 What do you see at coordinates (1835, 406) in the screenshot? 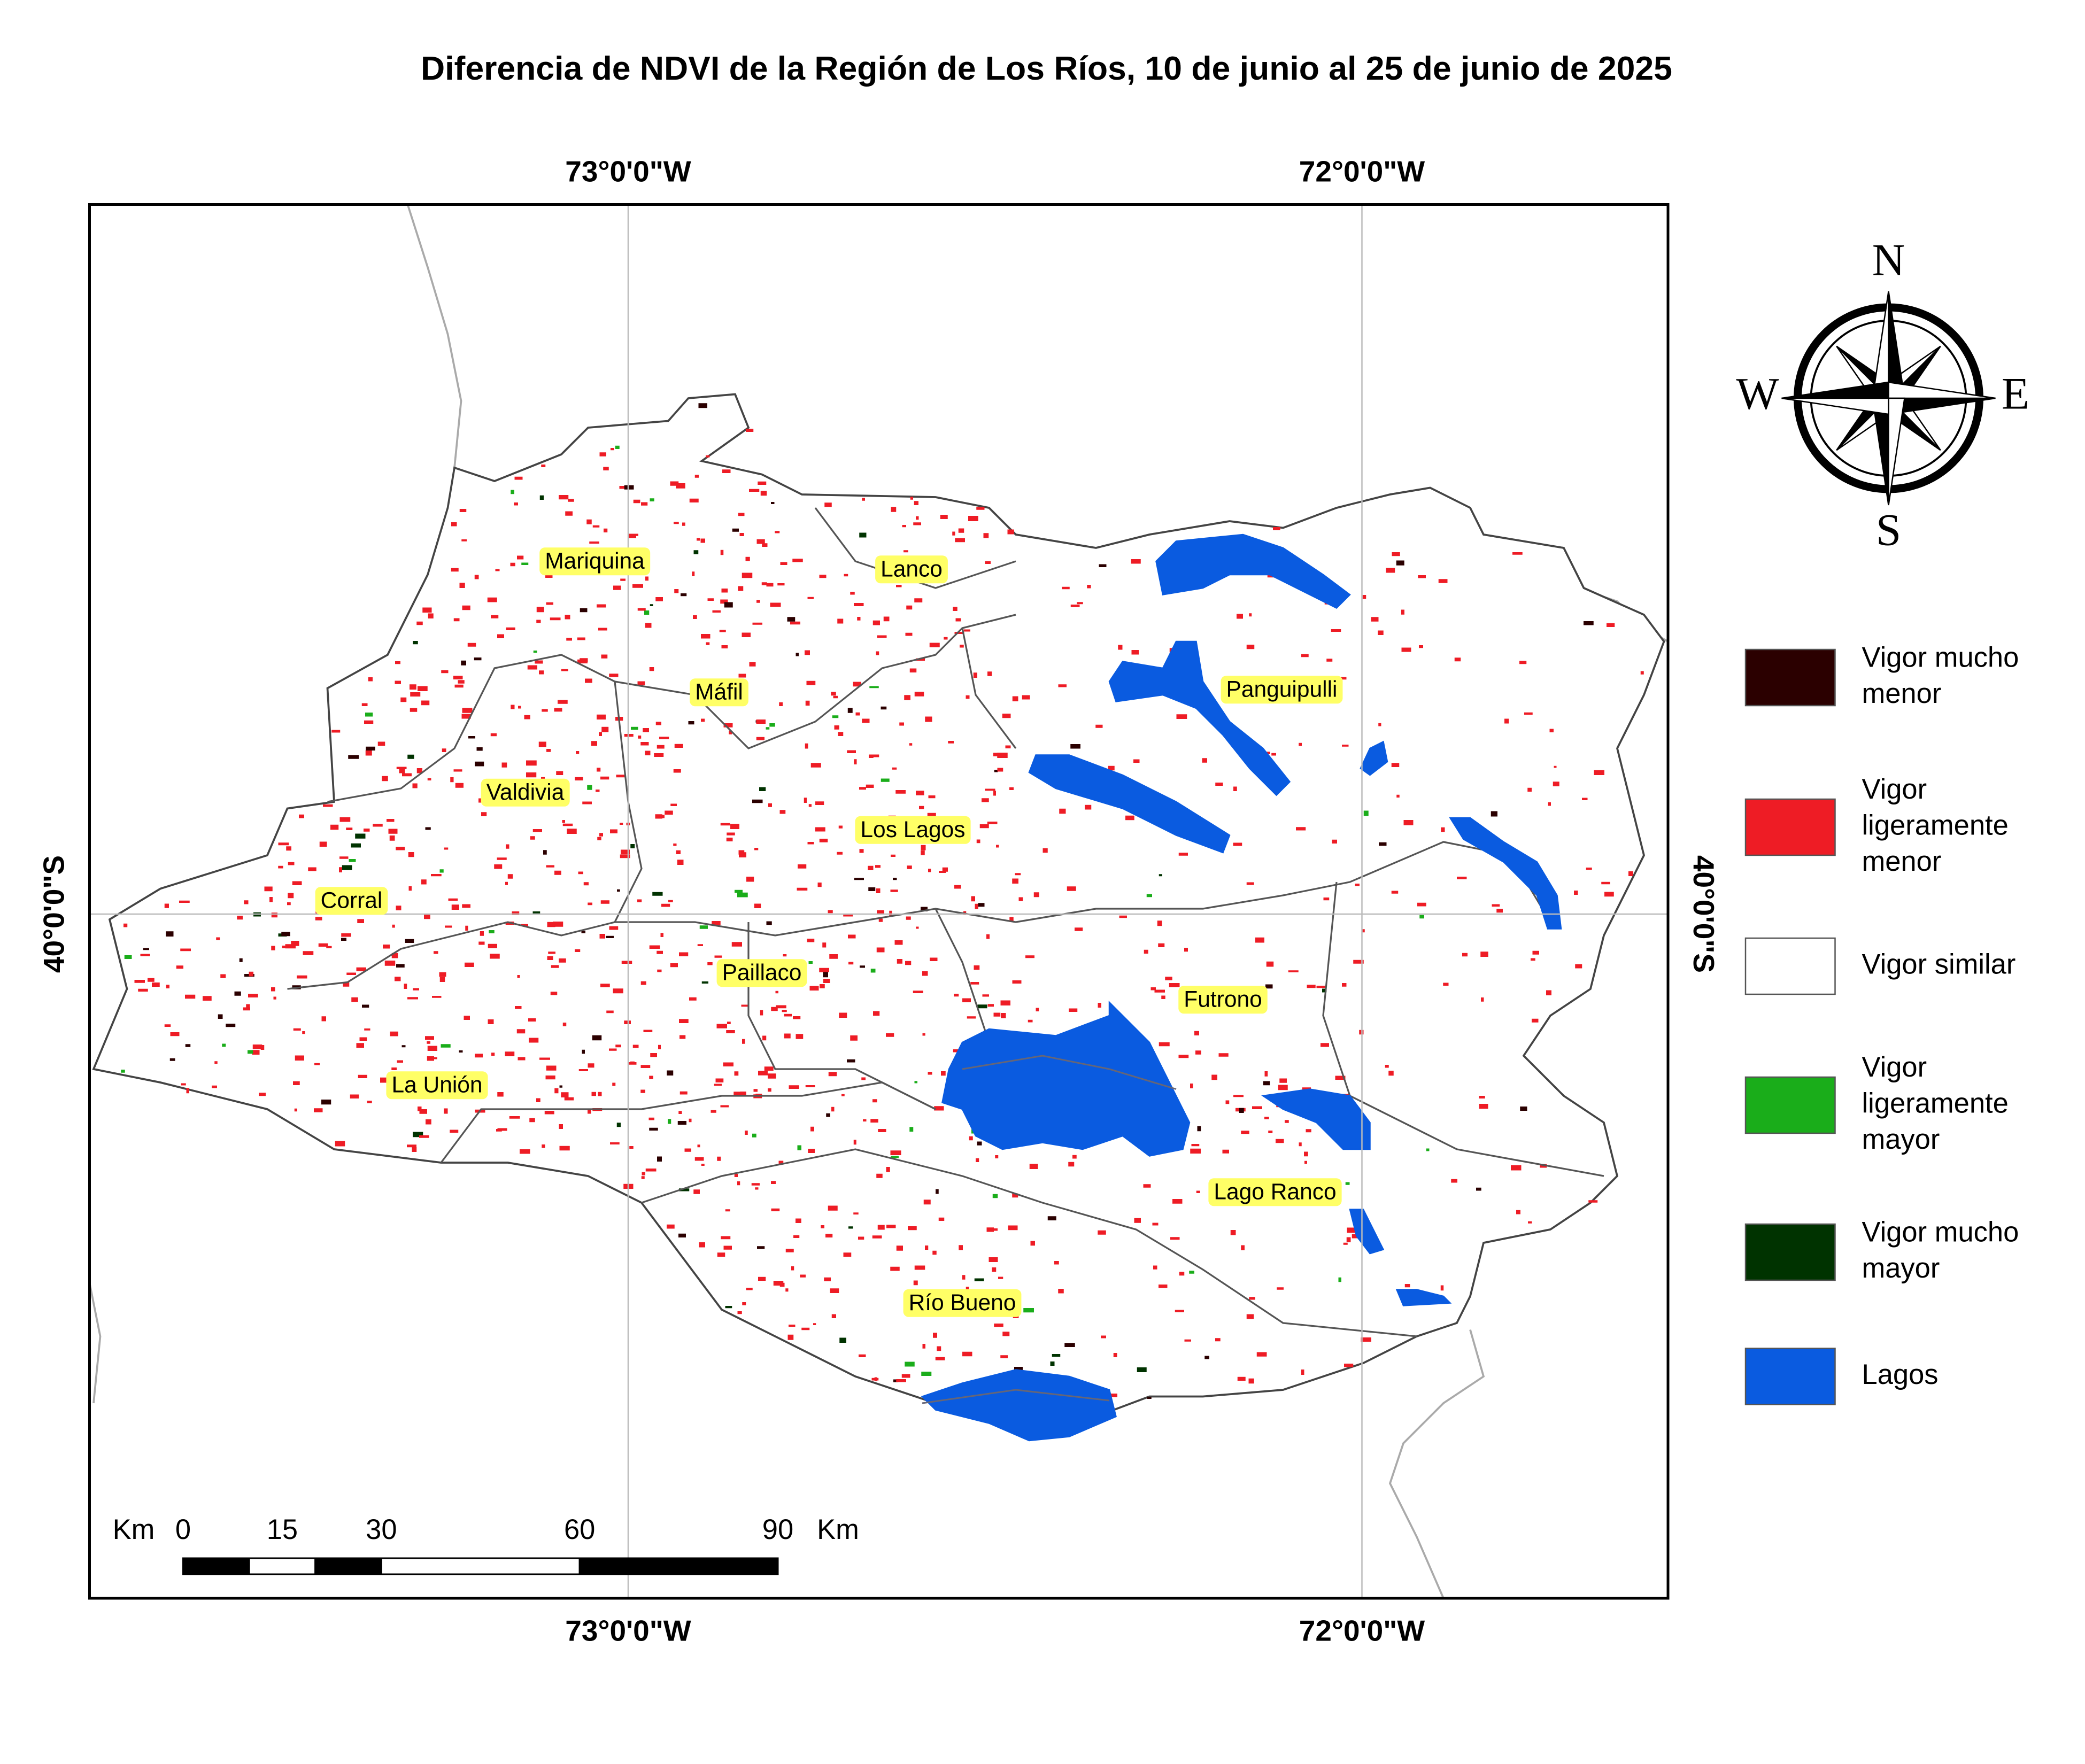
I see `compass-point-major` at bounding box center [1835, 406].